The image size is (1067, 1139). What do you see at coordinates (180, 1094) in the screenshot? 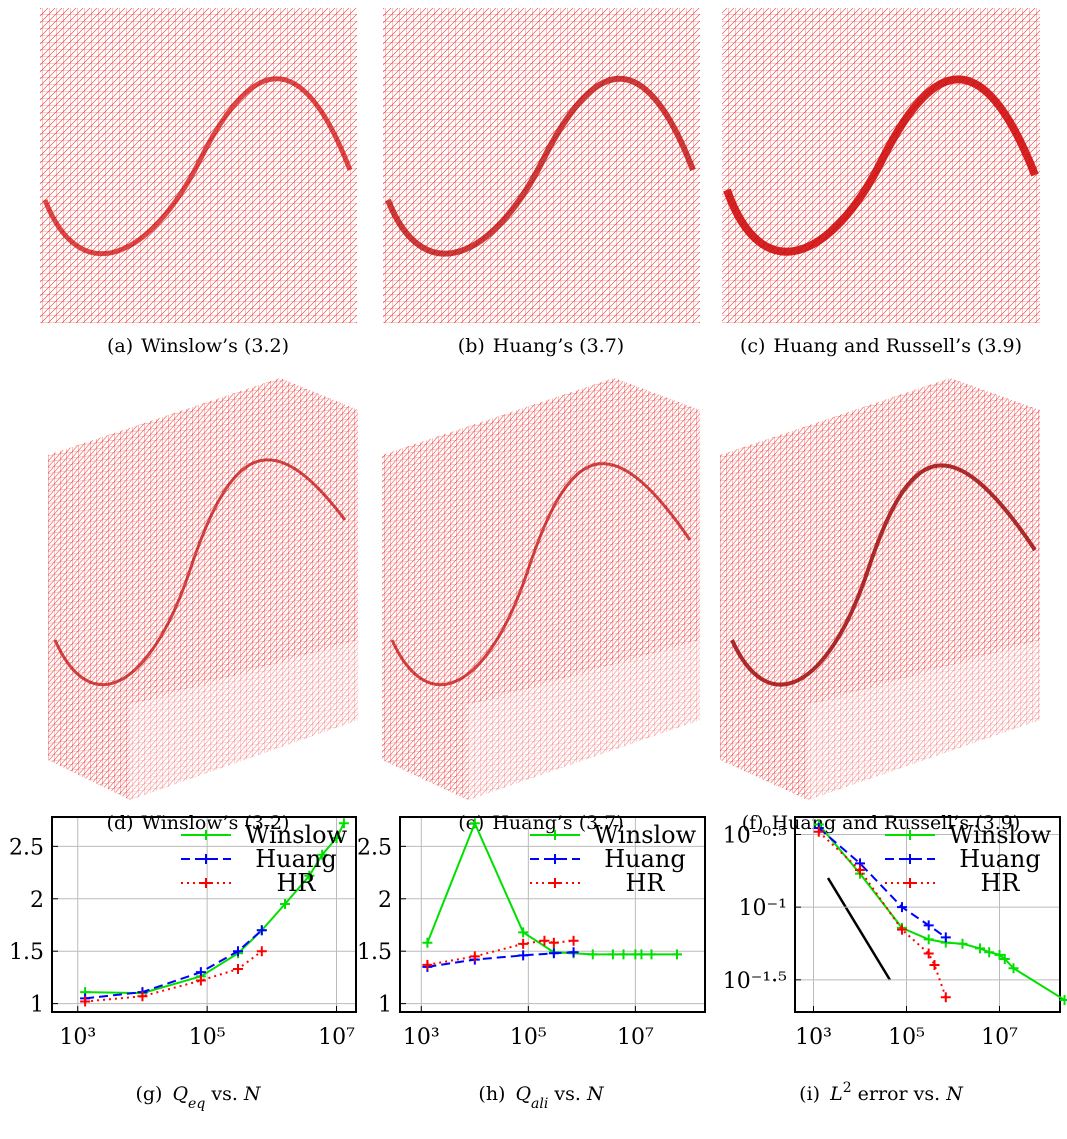
I see `caption-part: Q` at bounding box center [180, 1094].